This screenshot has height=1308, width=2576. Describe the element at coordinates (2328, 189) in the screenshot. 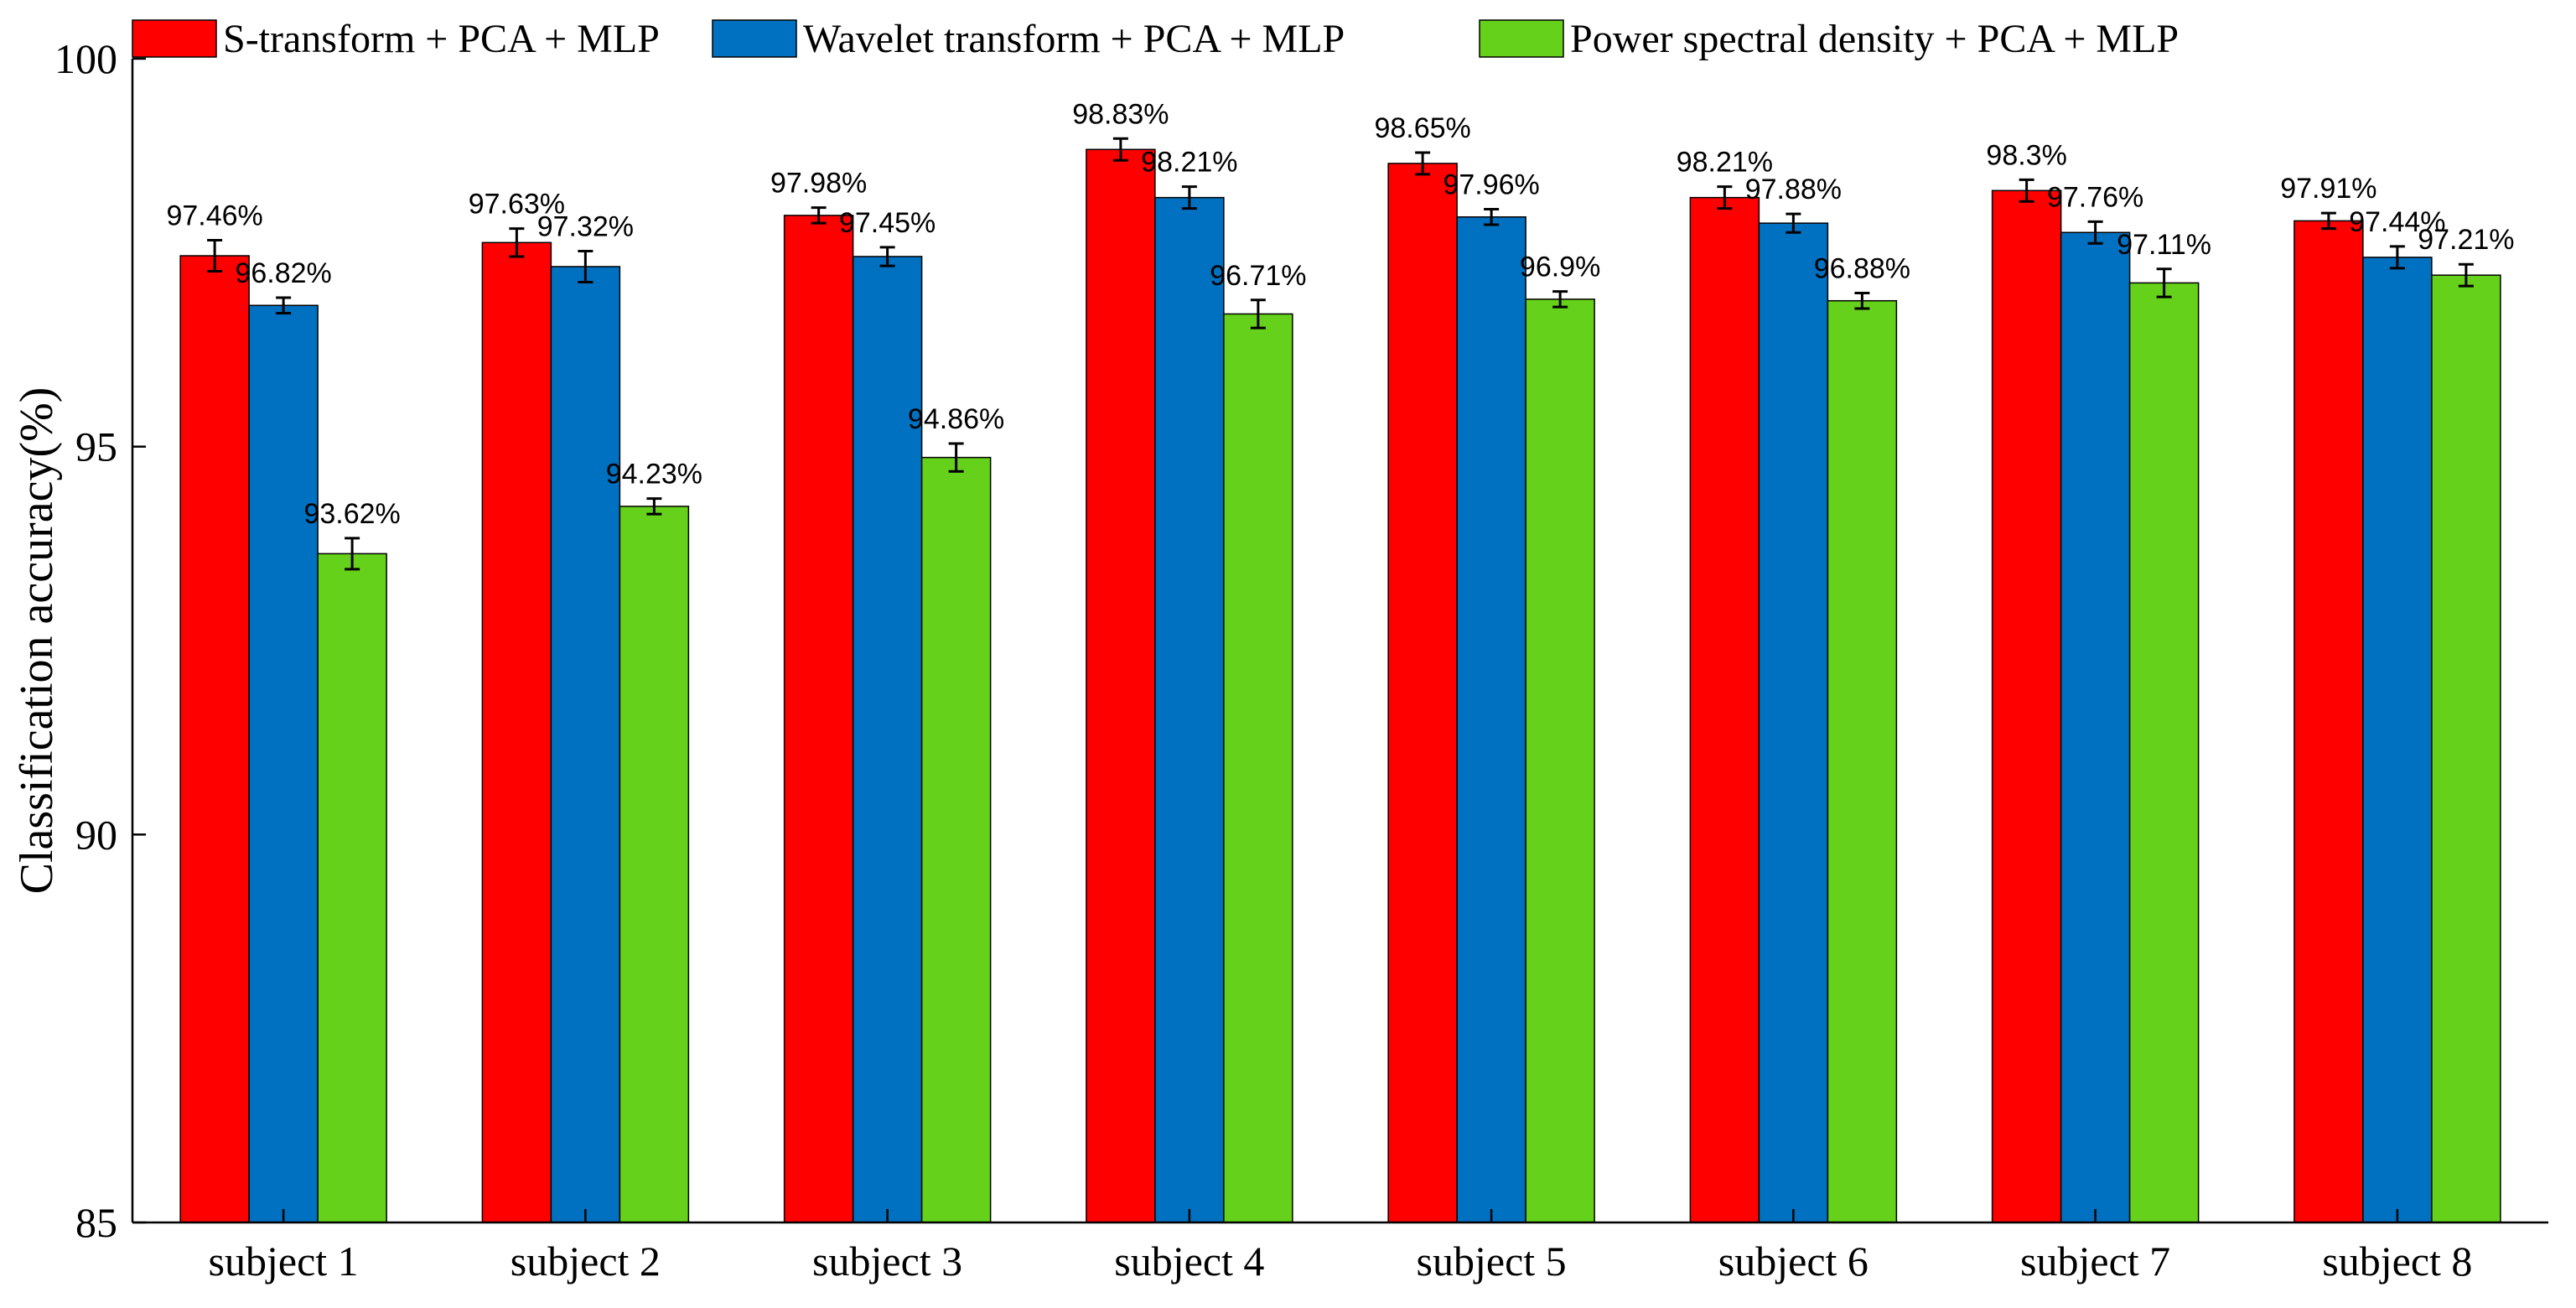

I see `data-label: 97.91%` at that location.